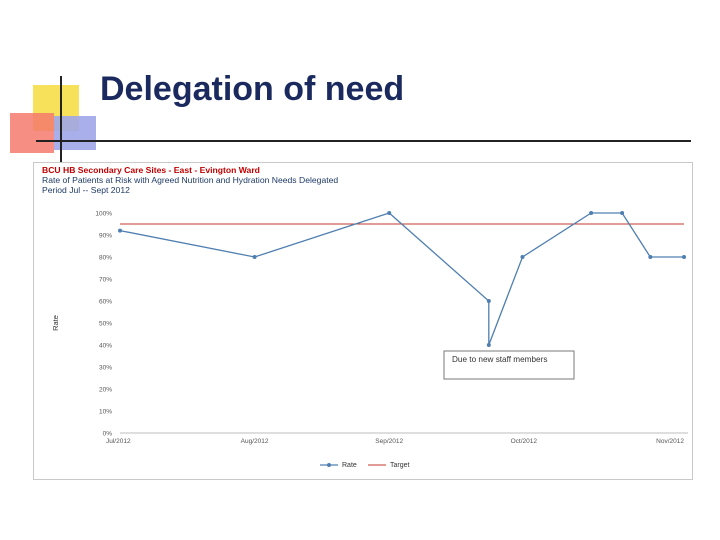  Describe the element at coordinates (105, 302) in the screenshot. I see `y-tick-label: 60%` at that location.